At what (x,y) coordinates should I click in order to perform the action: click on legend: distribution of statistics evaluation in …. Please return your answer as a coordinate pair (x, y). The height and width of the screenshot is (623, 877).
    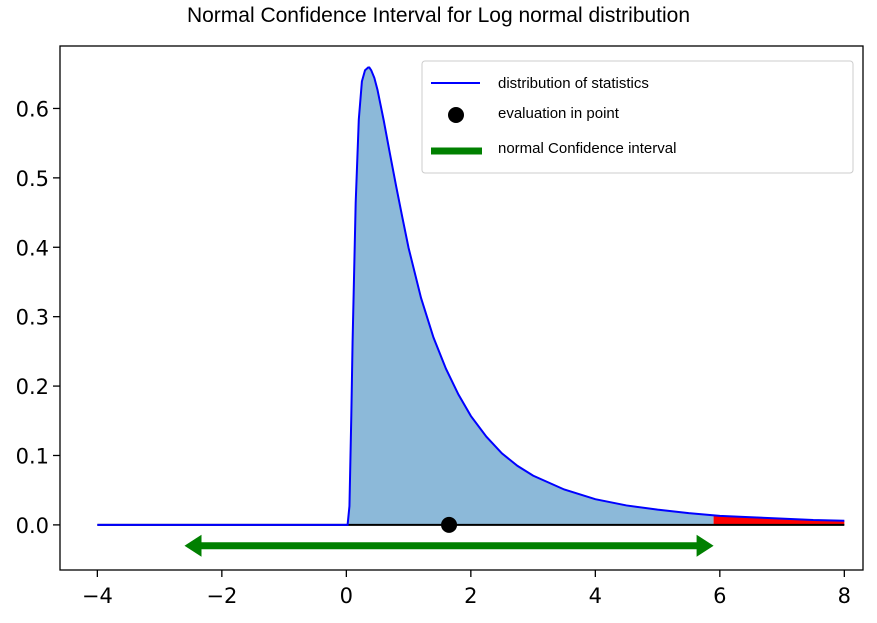
    Looking at the image, I should click on (637, 117).